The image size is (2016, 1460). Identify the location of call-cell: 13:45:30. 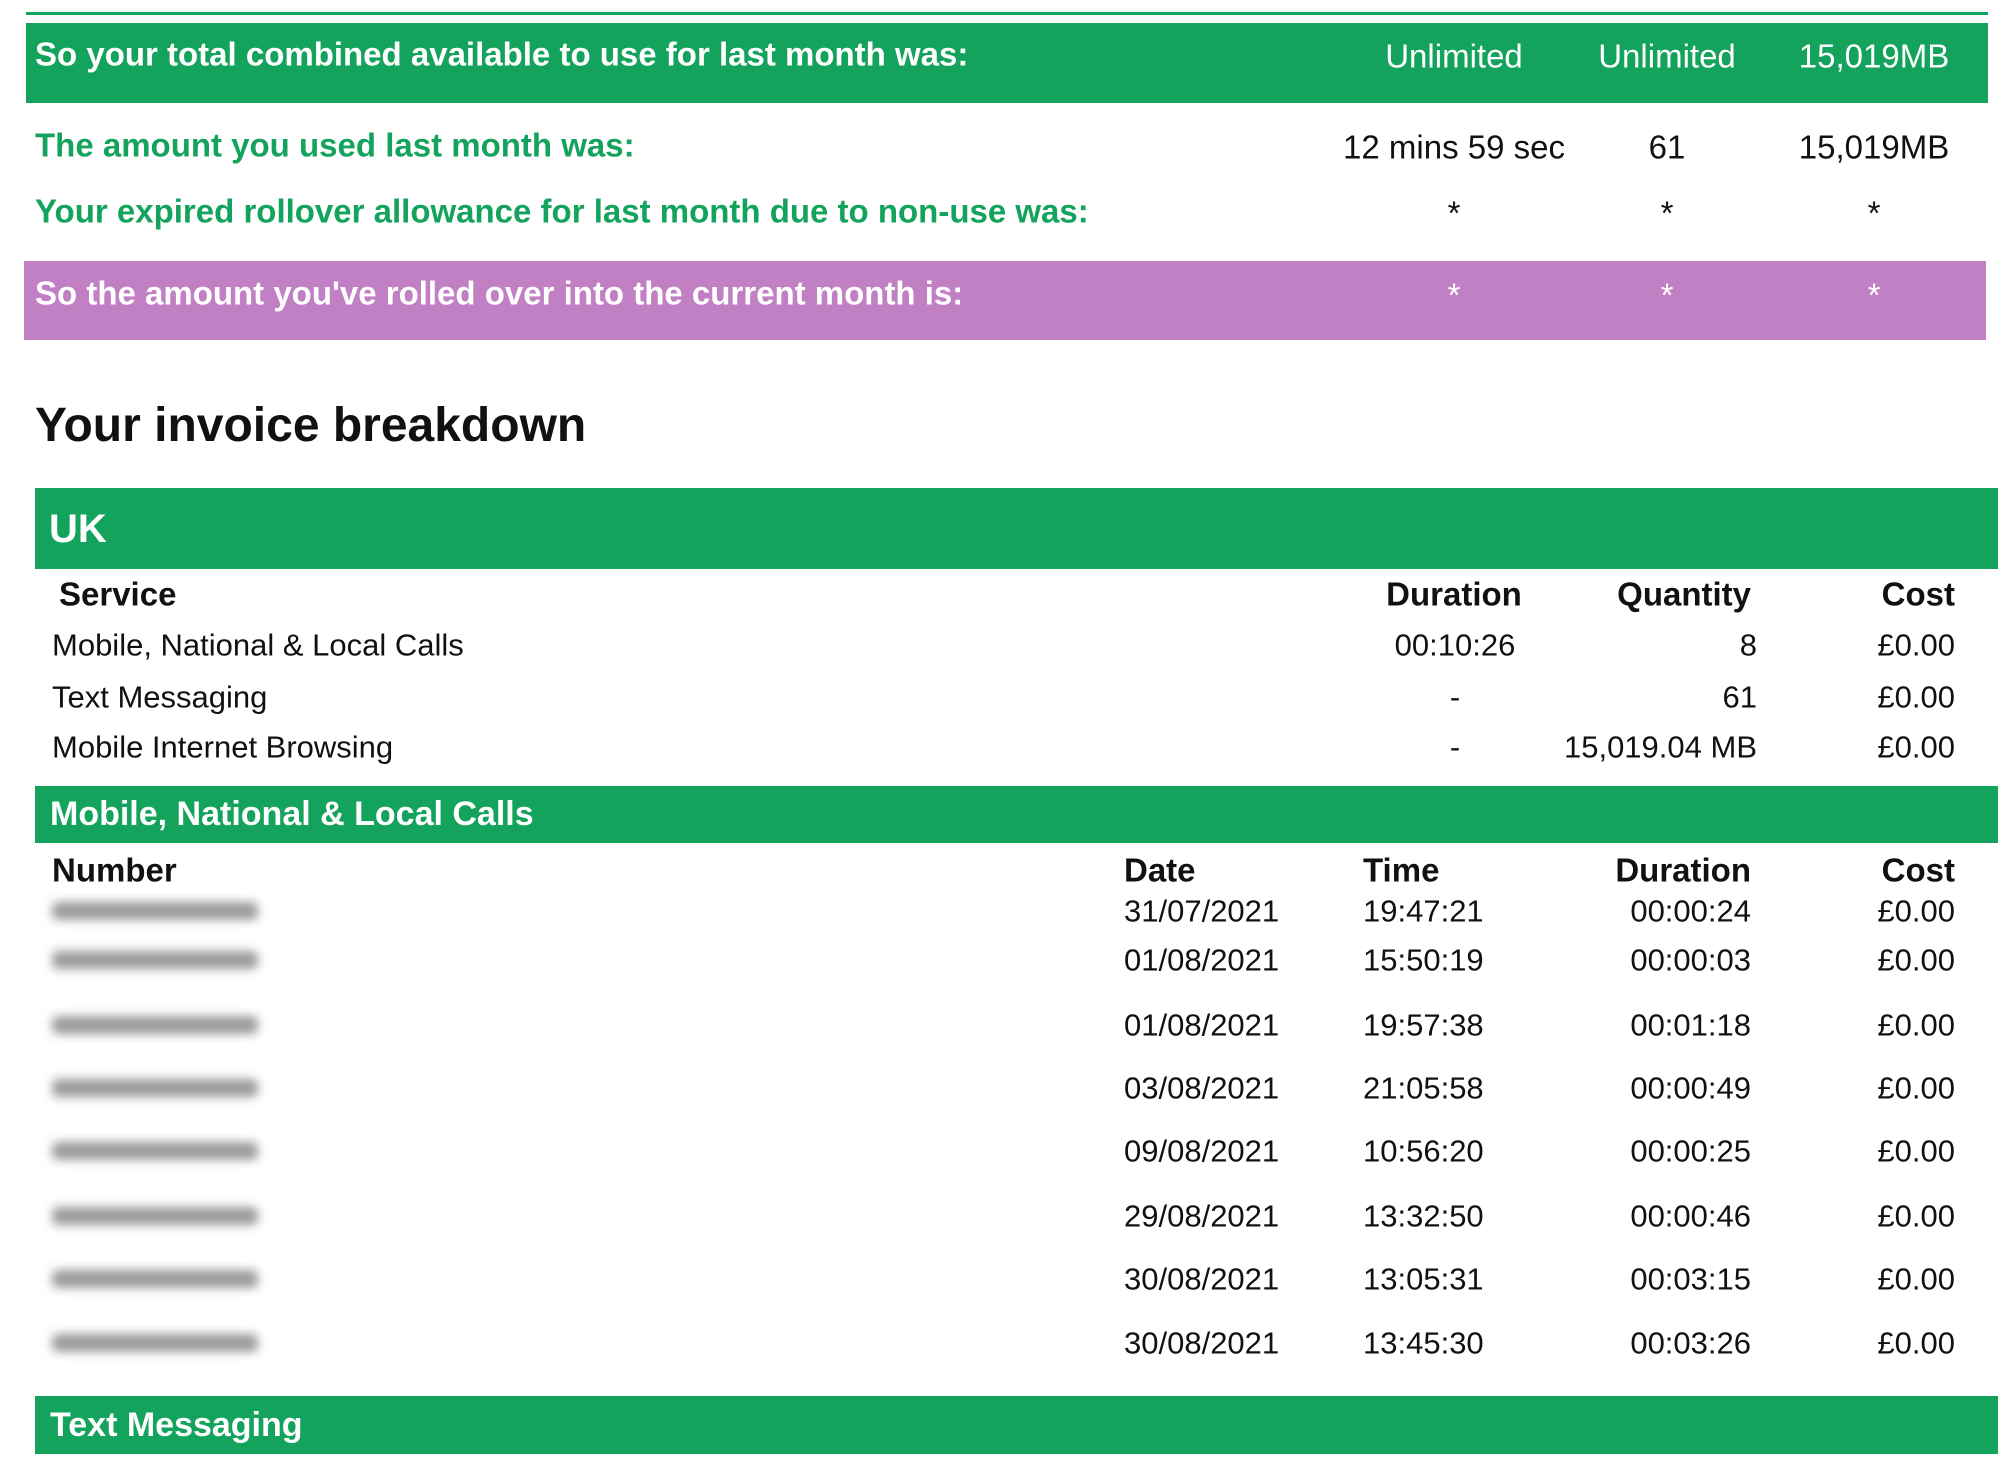
(1423, 1343).